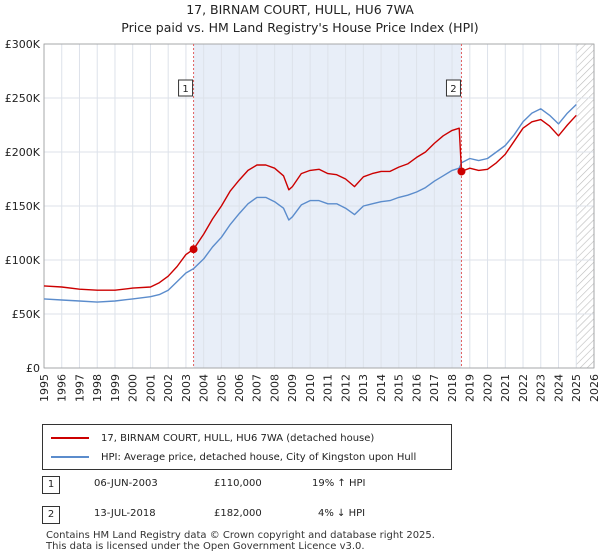 Image resolution: width=600 pixels, height=560 pixels. Describe the element at coordinates (576, 388) in the screenshot. I see `x-tick-label: 2025` at that location.